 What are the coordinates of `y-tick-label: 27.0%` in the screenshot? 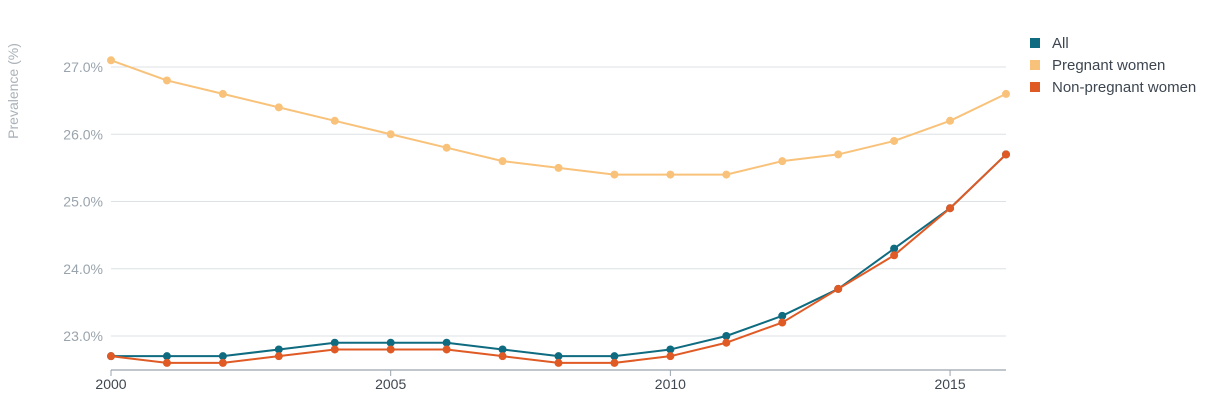 It's located at (83, 67).